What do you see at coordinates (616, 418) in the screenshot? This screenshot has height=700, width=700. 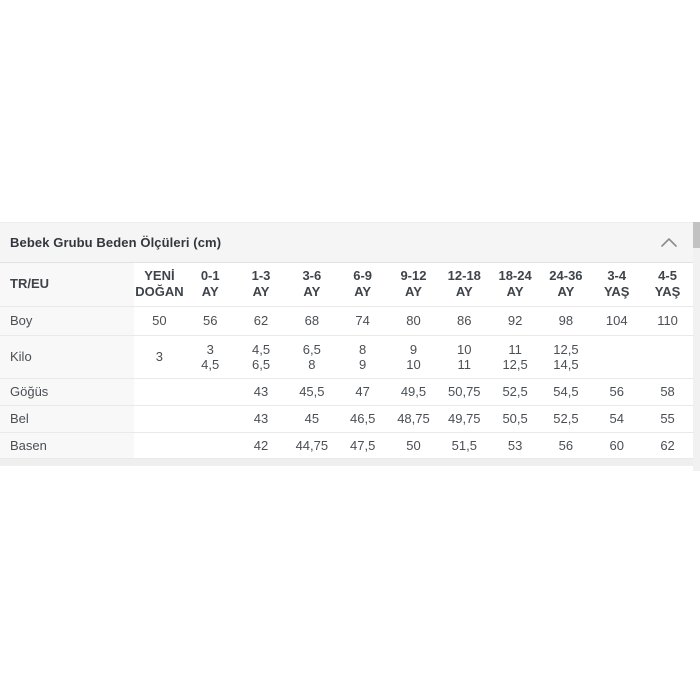 I see `table-cell: 54` at bounding box center [616, 418].